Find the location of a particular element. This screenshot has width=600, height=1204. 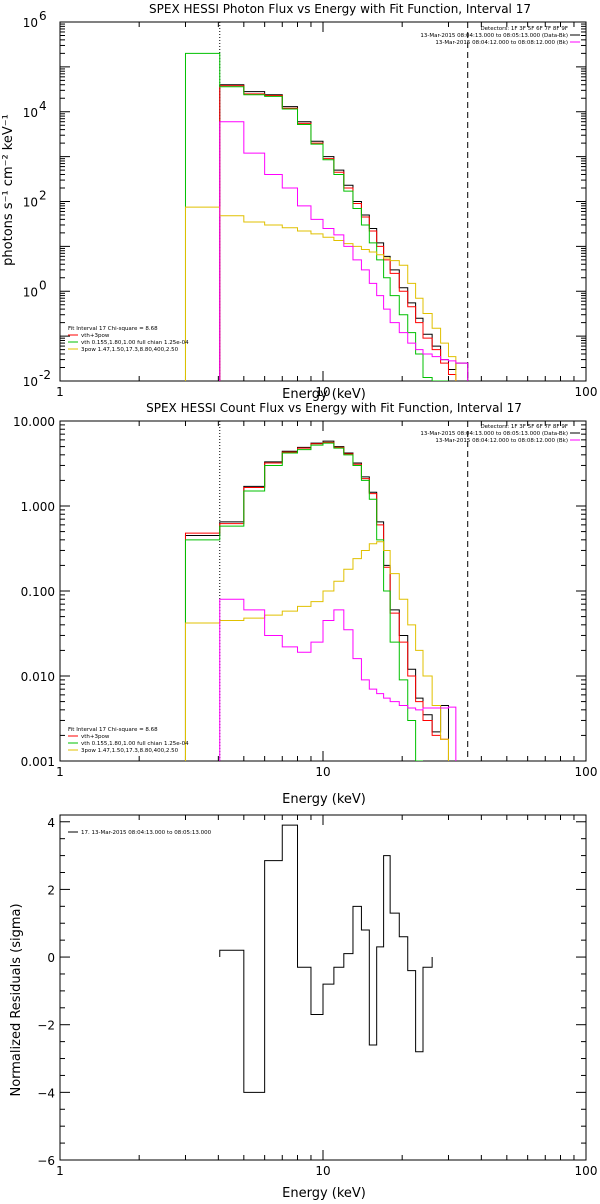

residuals-y-tick-label: −6 is located at coordinates (46, 1161).